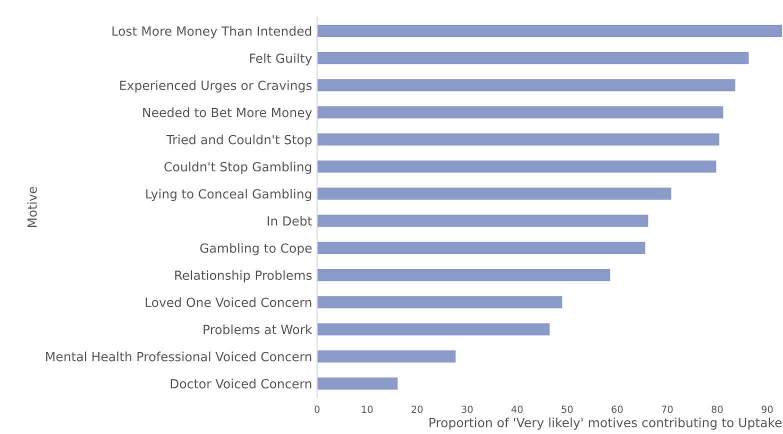 Image resolution: width=783 pixels, height=434 pixels. I want to click on x-tick-label: 20, so click(417, 409).